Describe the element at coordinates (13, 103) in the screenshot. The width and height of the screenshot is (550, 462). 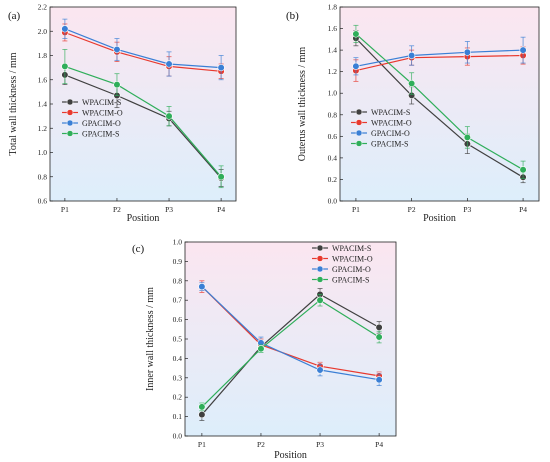
I see `y-axis-label: Total wall thickness / mm` at that location.